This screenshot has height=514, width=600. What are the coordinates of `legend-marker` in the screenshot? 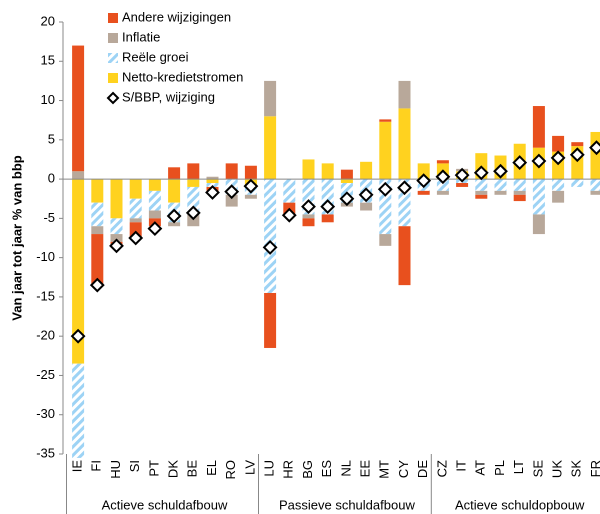 It's located at (113, 98).